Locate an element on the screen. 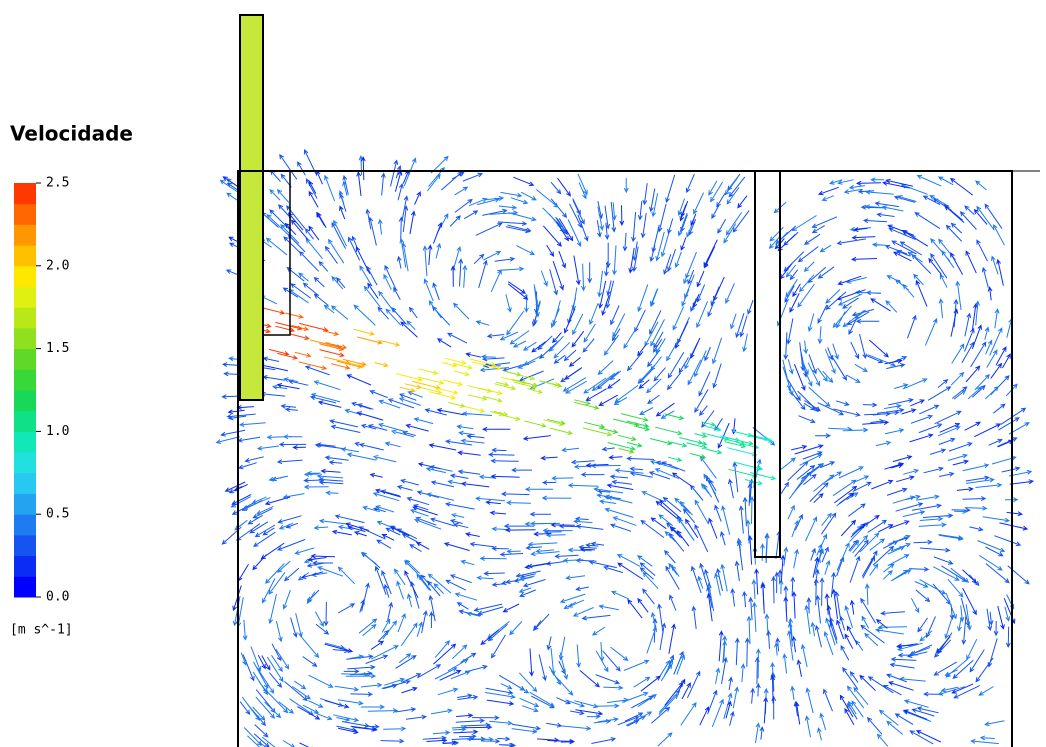  colorbar-tick-label: 0.5 is located at coordinates (57, 514).